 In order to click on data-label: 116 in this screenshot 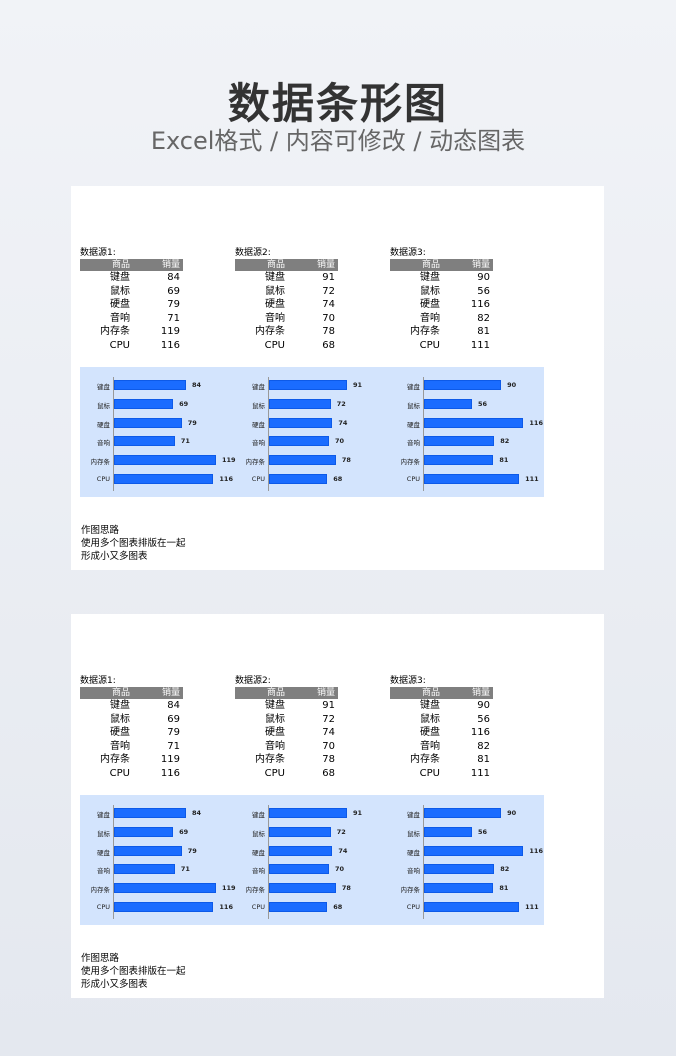, I will do `click(536, 850)`.